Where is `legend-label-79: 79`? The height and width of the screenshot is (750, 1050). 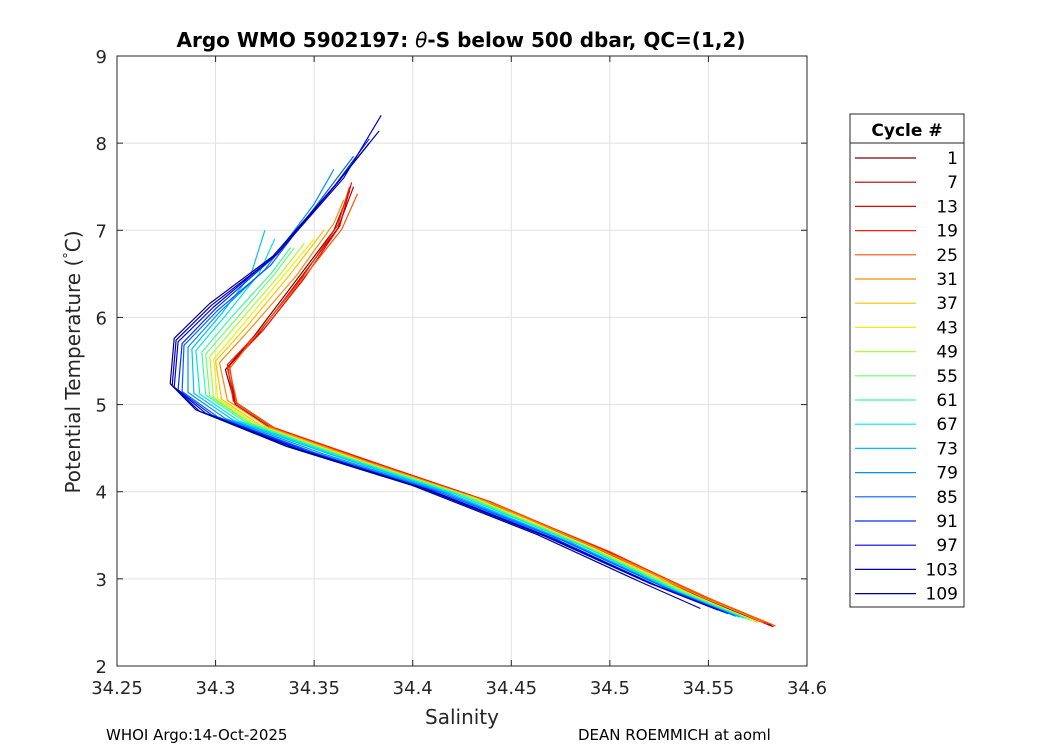 legend-label-79: 79 is located at coordinates (947, 474).